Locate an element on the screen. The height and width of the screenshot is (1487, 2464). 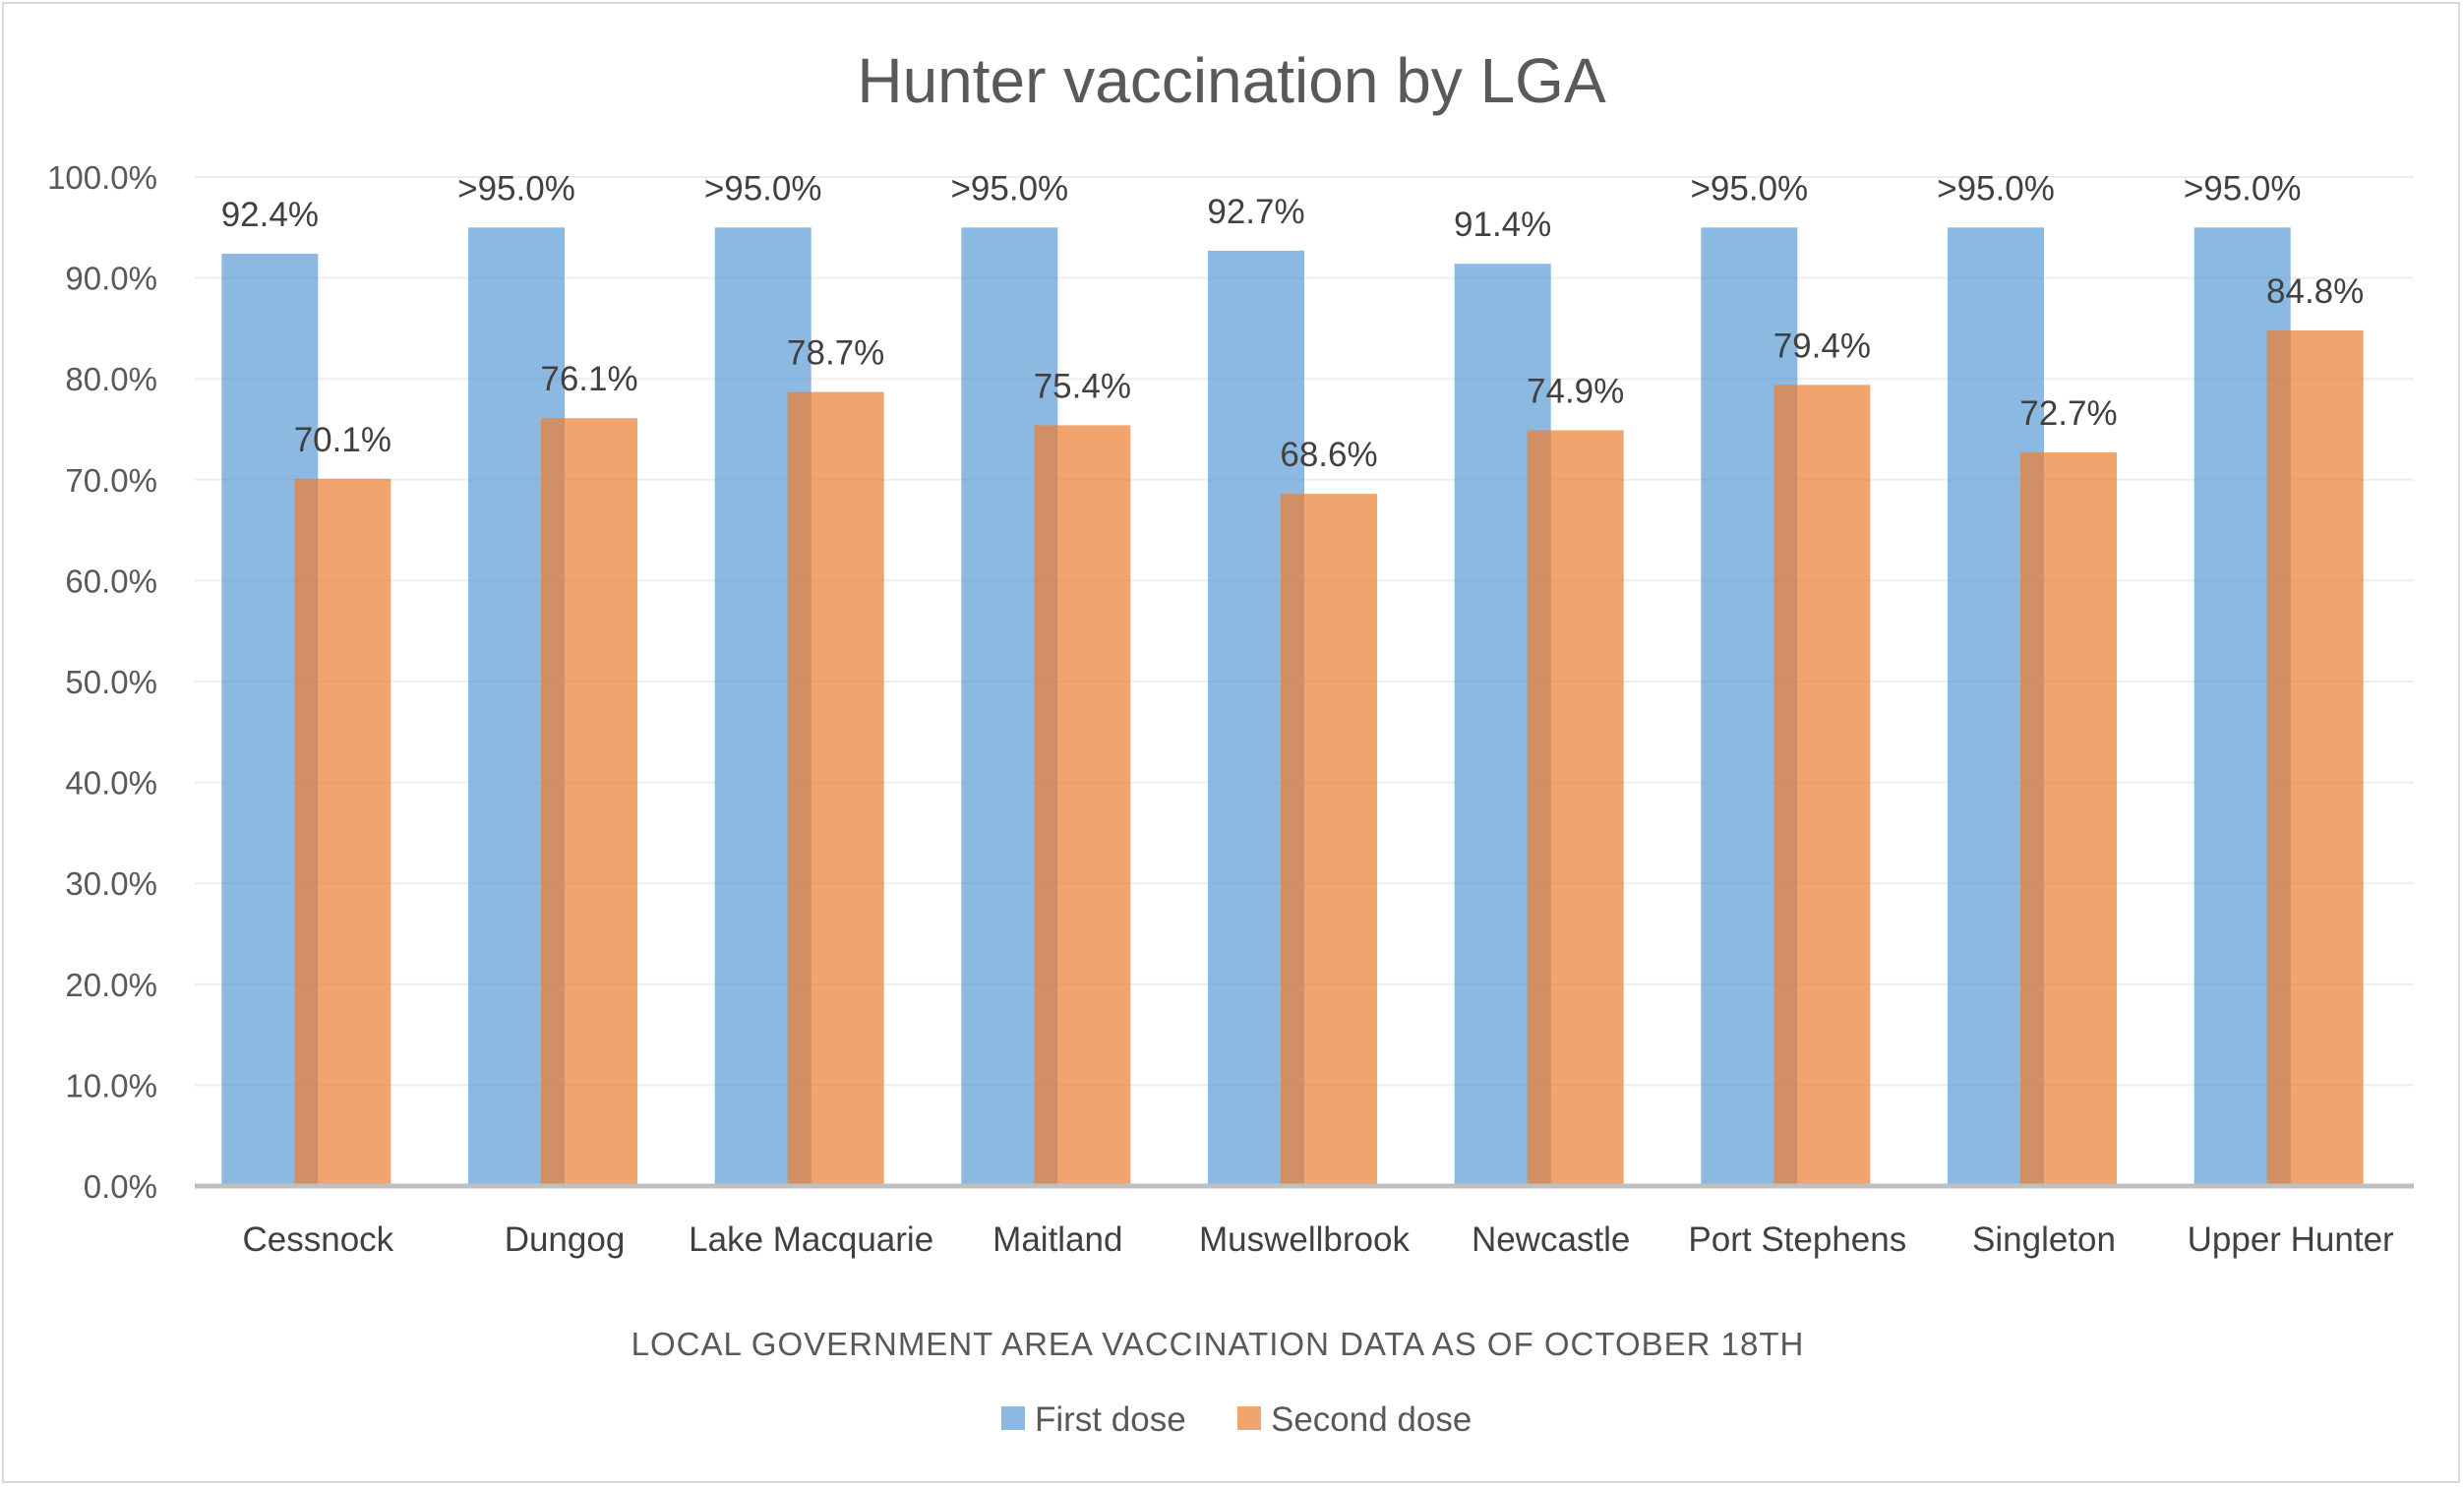
y-tick-label: 0.0% is located at coordinates (121, 1186).